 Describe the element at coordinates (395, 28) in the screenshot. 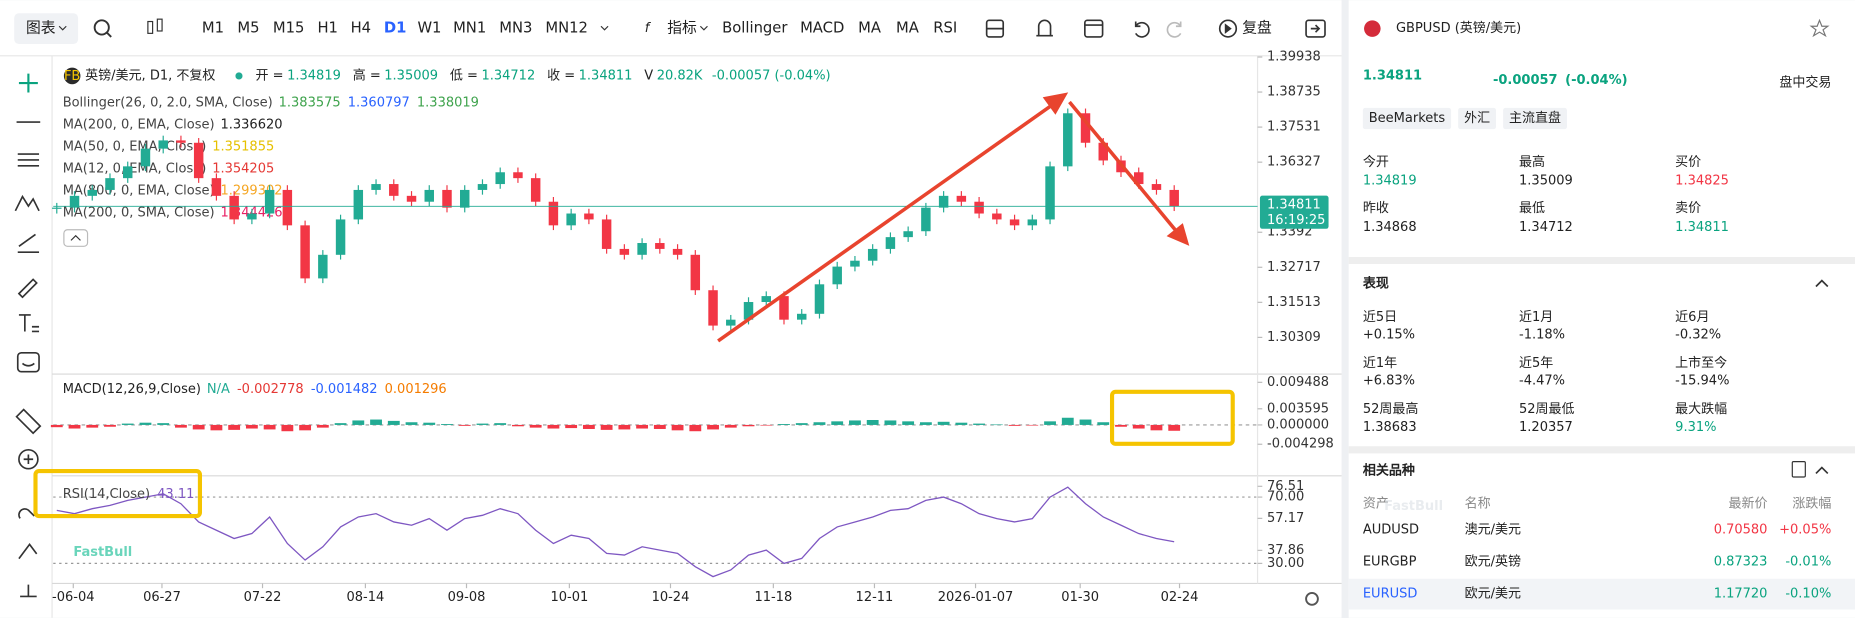

I see `timeframe-button: D1` at that location.